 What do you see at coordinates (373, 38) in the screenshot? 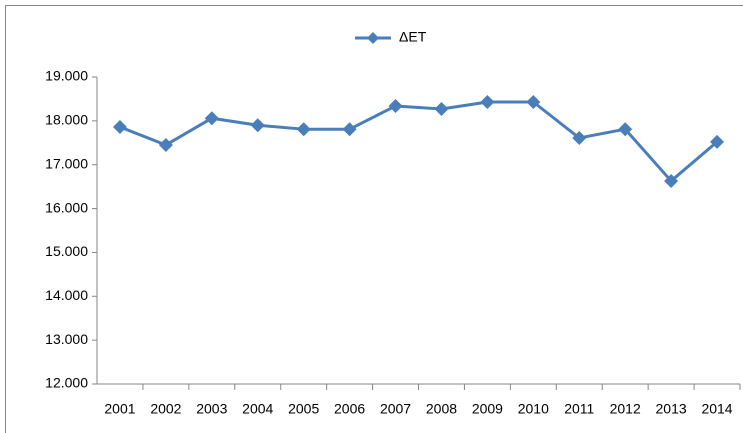
I see `legend-marker` at bounding box center [373, 38].